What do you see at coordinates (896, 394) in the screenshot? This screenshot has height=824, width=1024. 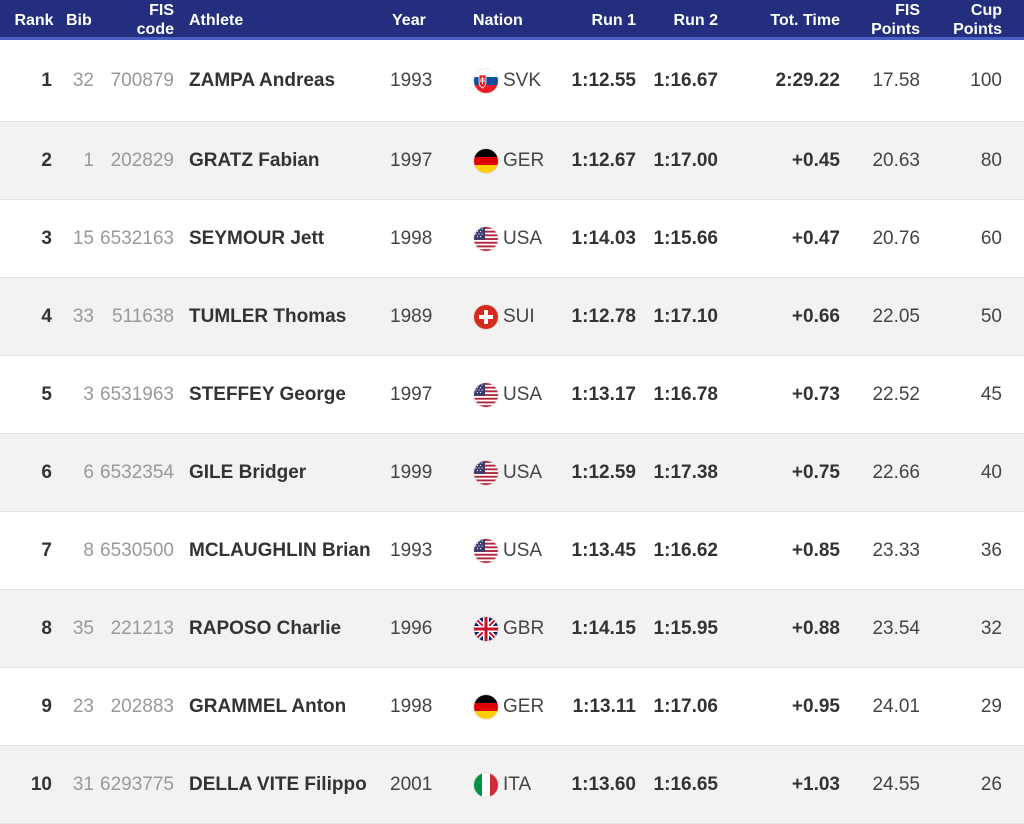 I see `fis-points-cell: 22.52` at bounding box center [896, 394].